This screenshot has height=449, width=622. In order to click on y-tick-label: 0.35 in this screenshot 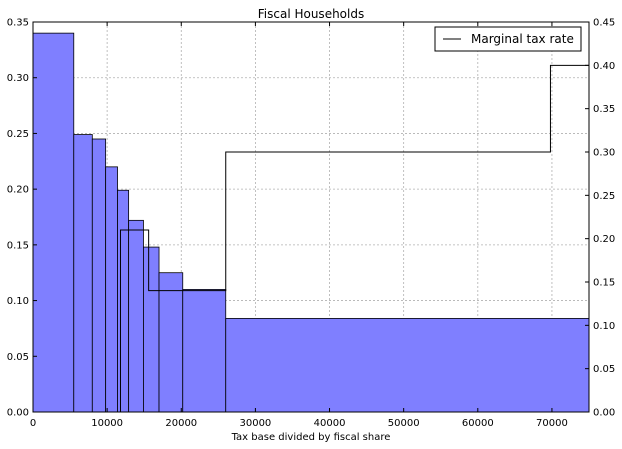, I will do `click(18, 23)`.